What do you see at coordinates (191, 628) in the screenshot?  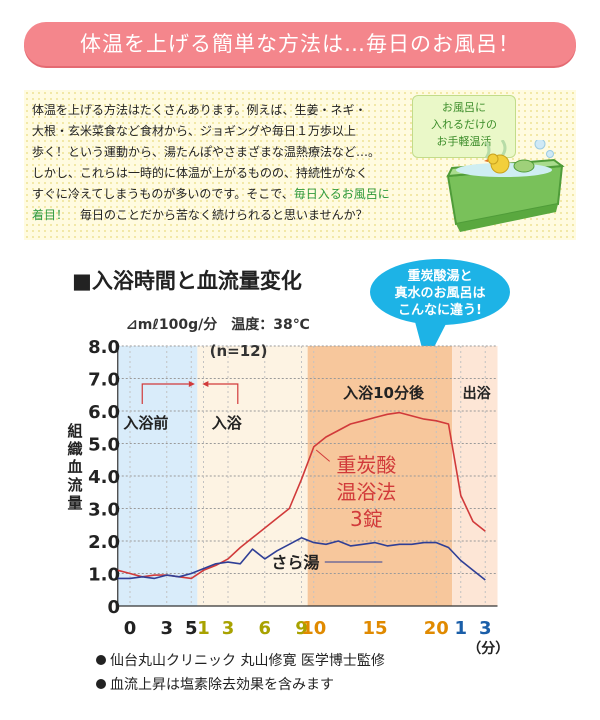 I see `x-tick-label: 5` at bounding box center [191, 628].